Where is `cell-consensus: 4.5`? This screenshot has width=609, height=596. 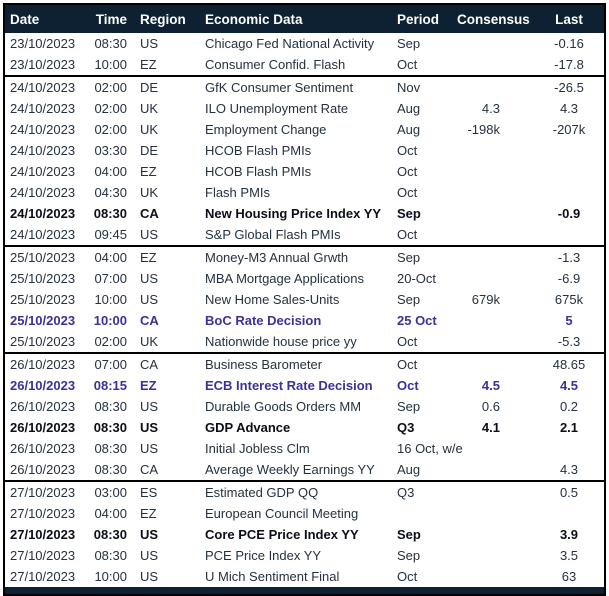
cell-consensus: 4.5 is located at coordinates (491, 385).